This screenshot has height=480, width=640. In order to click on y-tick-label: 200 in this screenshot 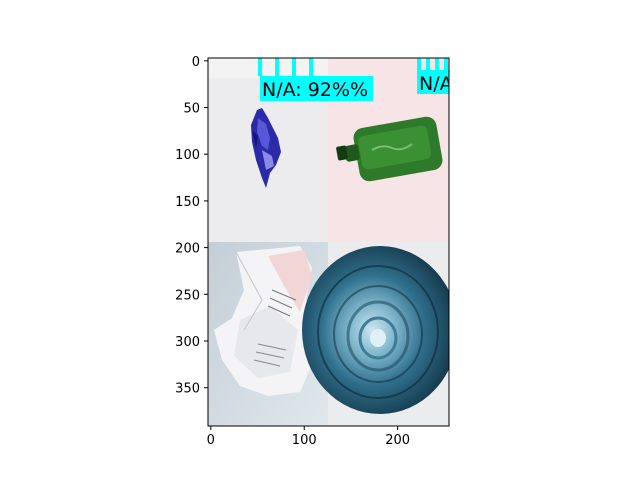, I will do `click(187, 249)`.